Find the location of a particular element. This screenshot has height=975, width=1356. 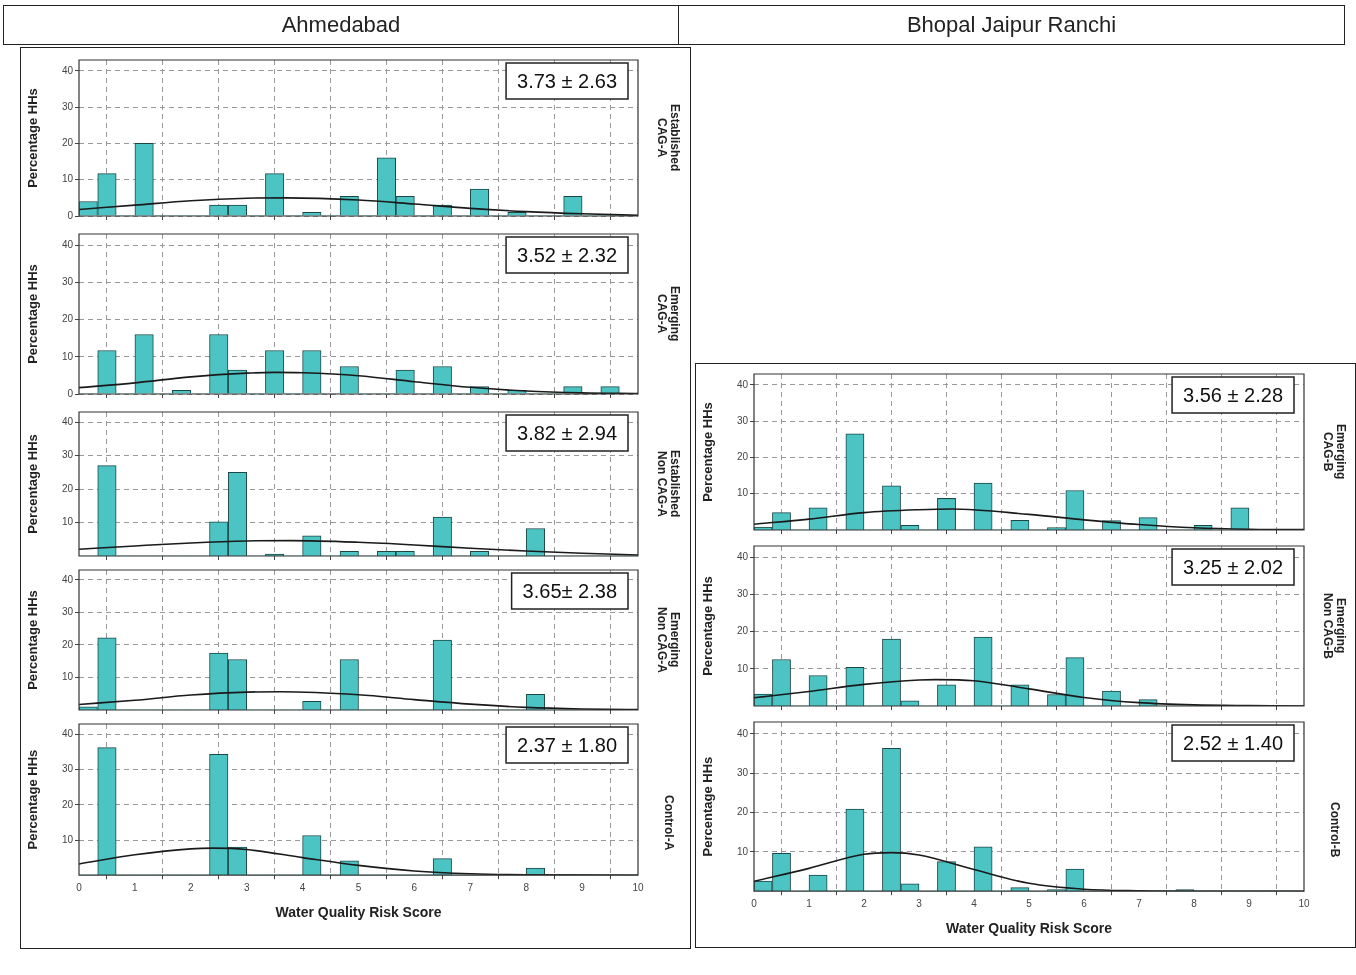

y2-axis-title: Control-B is located at coordinates (1334, 830).